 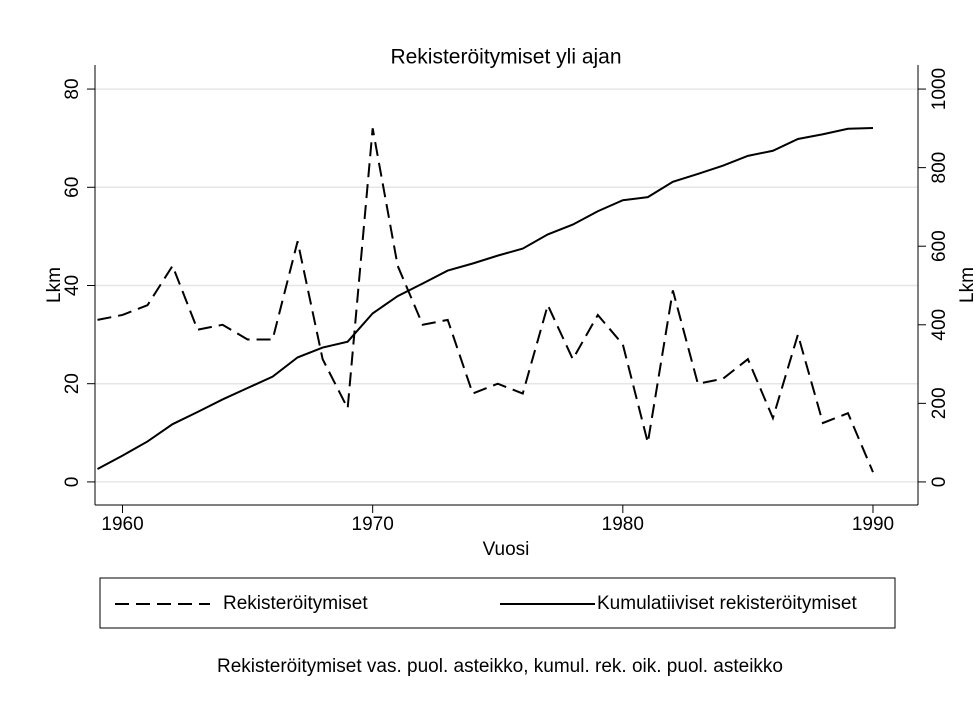 What do you see at coordinates (72, 88) in the screenshot?
I see `y-tick-label: 80` at bounding box center [72, 88].